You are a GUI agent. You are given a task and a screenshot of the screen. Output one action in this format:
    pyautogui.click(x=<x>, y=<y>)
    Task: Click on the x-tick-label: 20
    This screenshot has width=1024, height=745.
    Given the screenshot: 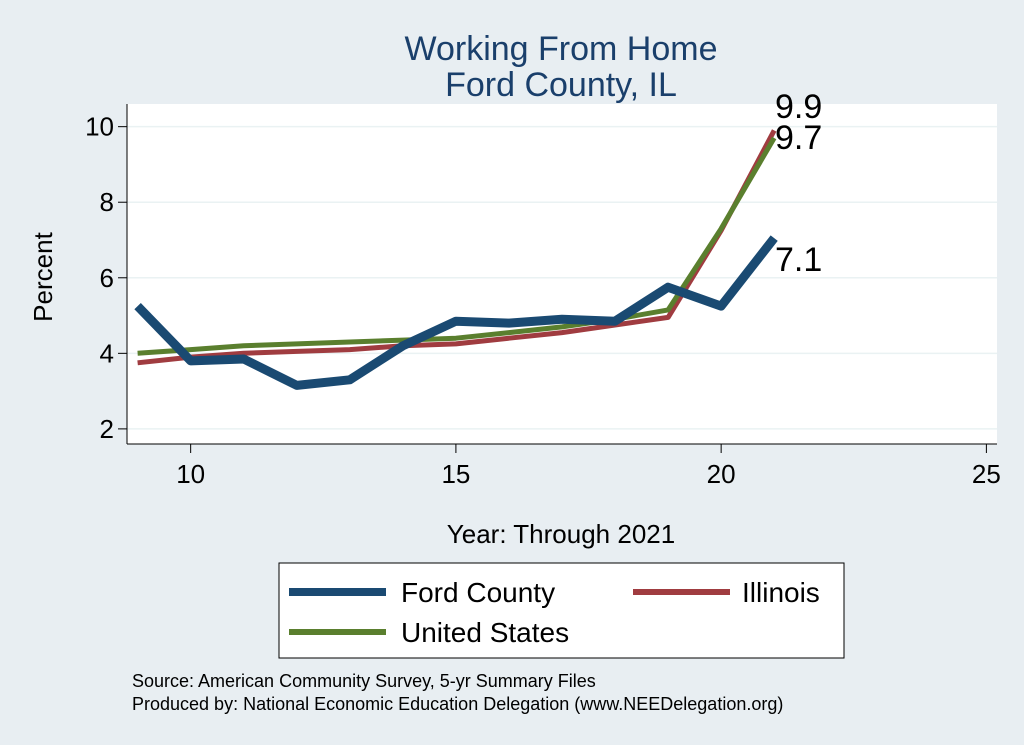 What is the action you would take?
    pyautogui.click(x=721, y=474)
    